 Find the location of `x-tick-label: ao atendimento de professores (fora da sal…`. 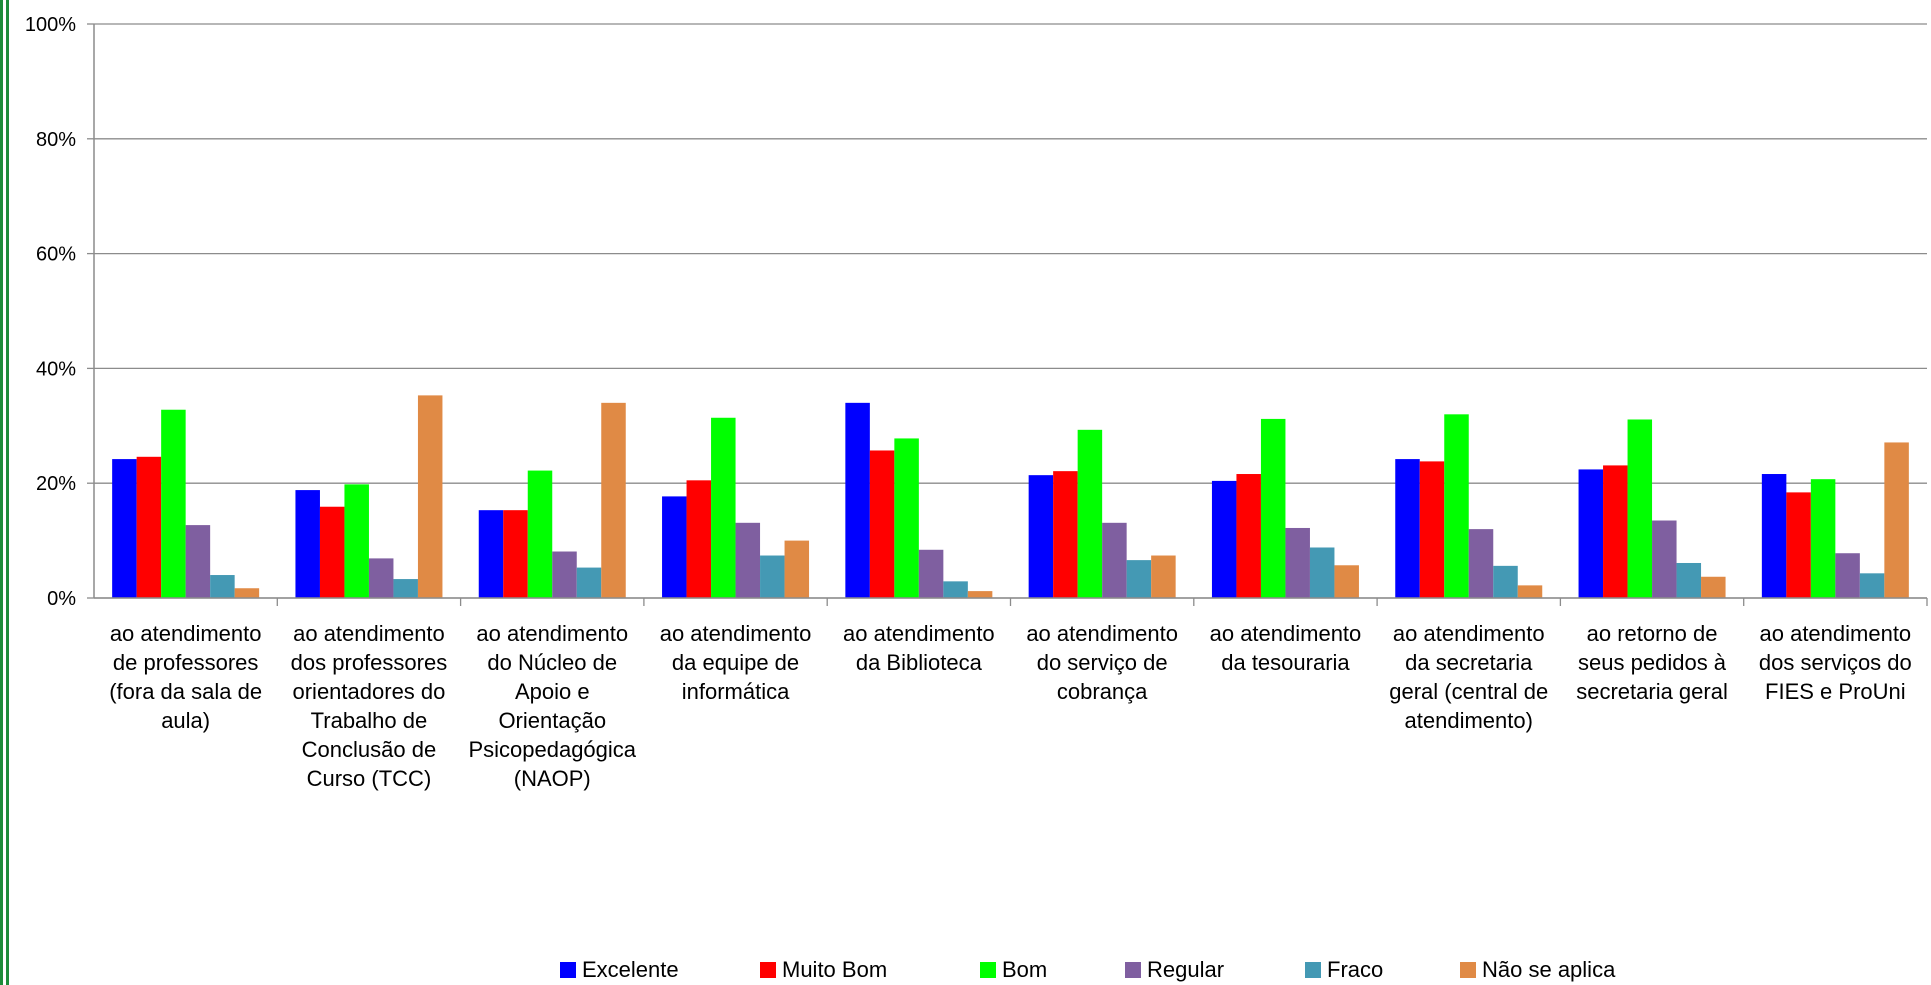

x-tick-label: ao atendimento de professores (fora da sal… is located at coordinates (185, 677).